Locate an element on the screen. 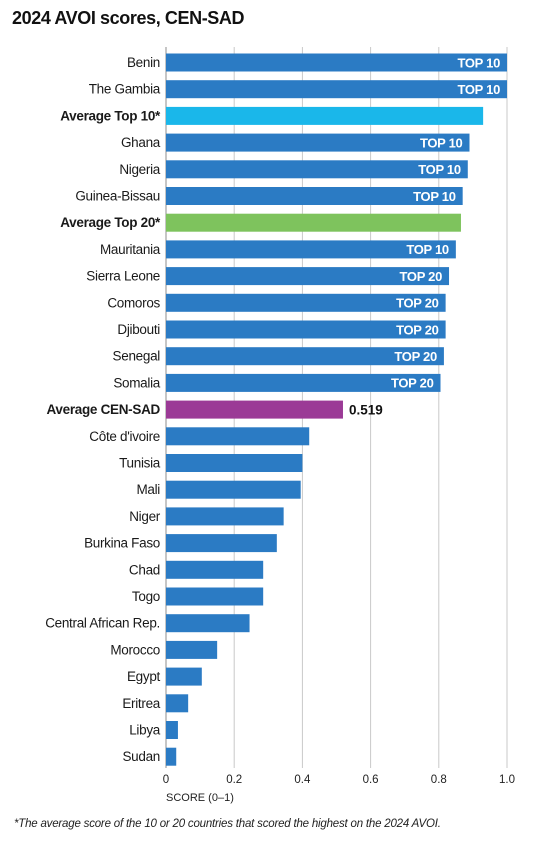  x-tick-label: 0.8 is located at coordinates (439, 780).